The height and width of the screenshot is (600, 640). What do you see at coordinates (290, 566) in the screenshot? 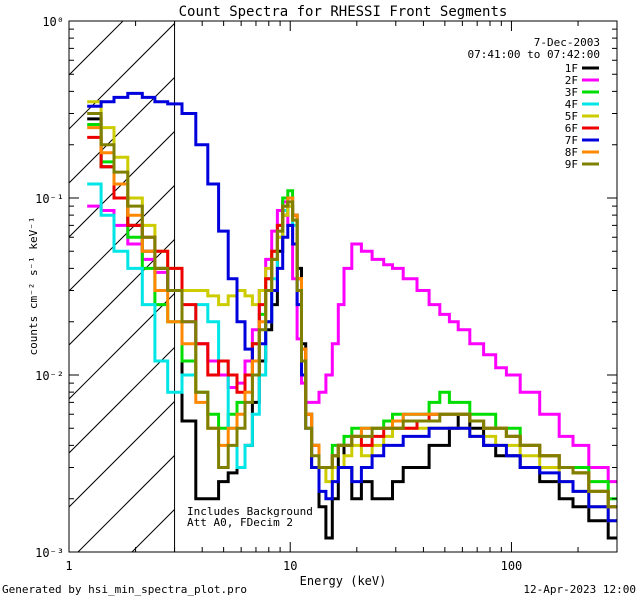
I see `x-tick-label: 10` at bounding box center [290, 566].